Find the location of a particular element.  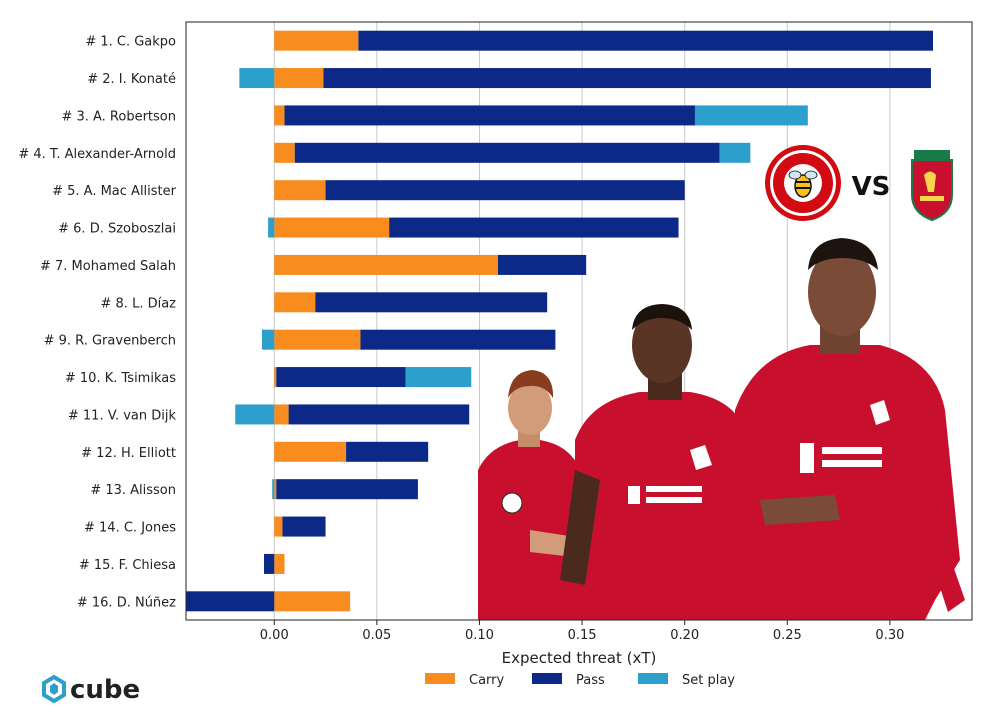

x-tick-label: 0.15 is located at coordinates (582, 635).